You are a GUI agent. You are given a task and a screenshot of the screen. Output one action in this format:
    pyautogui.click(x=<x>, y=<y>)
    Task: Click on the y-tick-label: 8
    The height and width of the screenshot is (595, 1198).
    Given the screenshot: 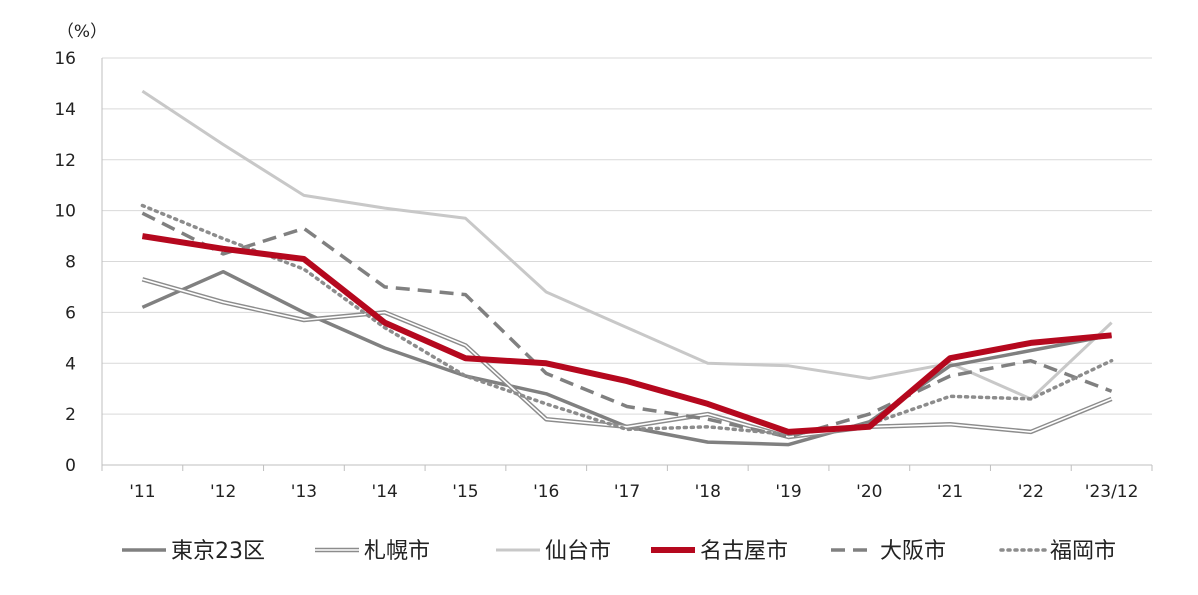 What is the action you would take?
    pyautogui.click(x=70, y=263)
    